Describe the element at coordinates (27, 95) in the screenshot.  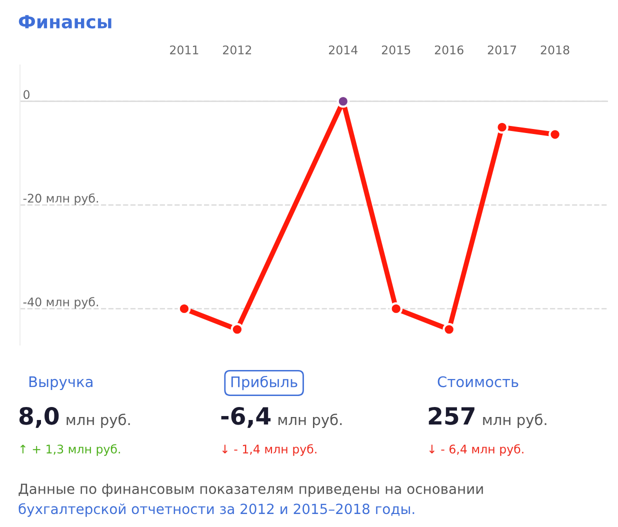
I see `y-tick-label: 0` at that location.